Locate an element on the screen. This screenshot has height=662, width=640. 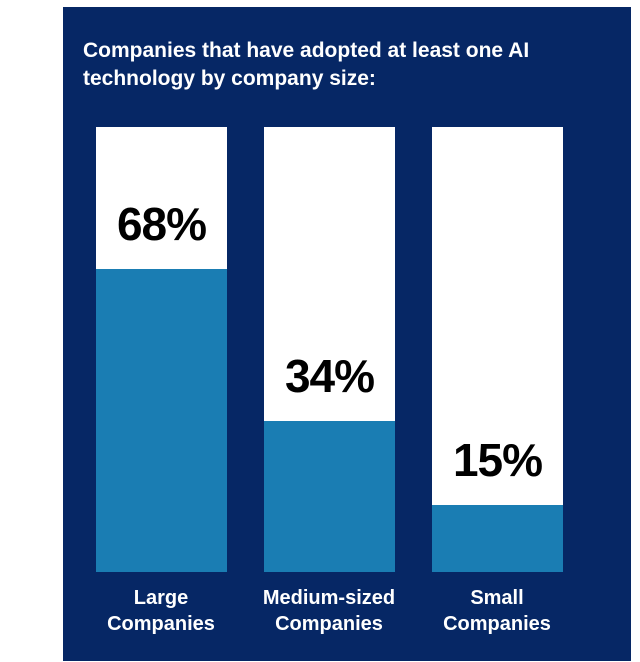
category-label-medium: Medium-sized Companies is located at coordinates (329, 611).